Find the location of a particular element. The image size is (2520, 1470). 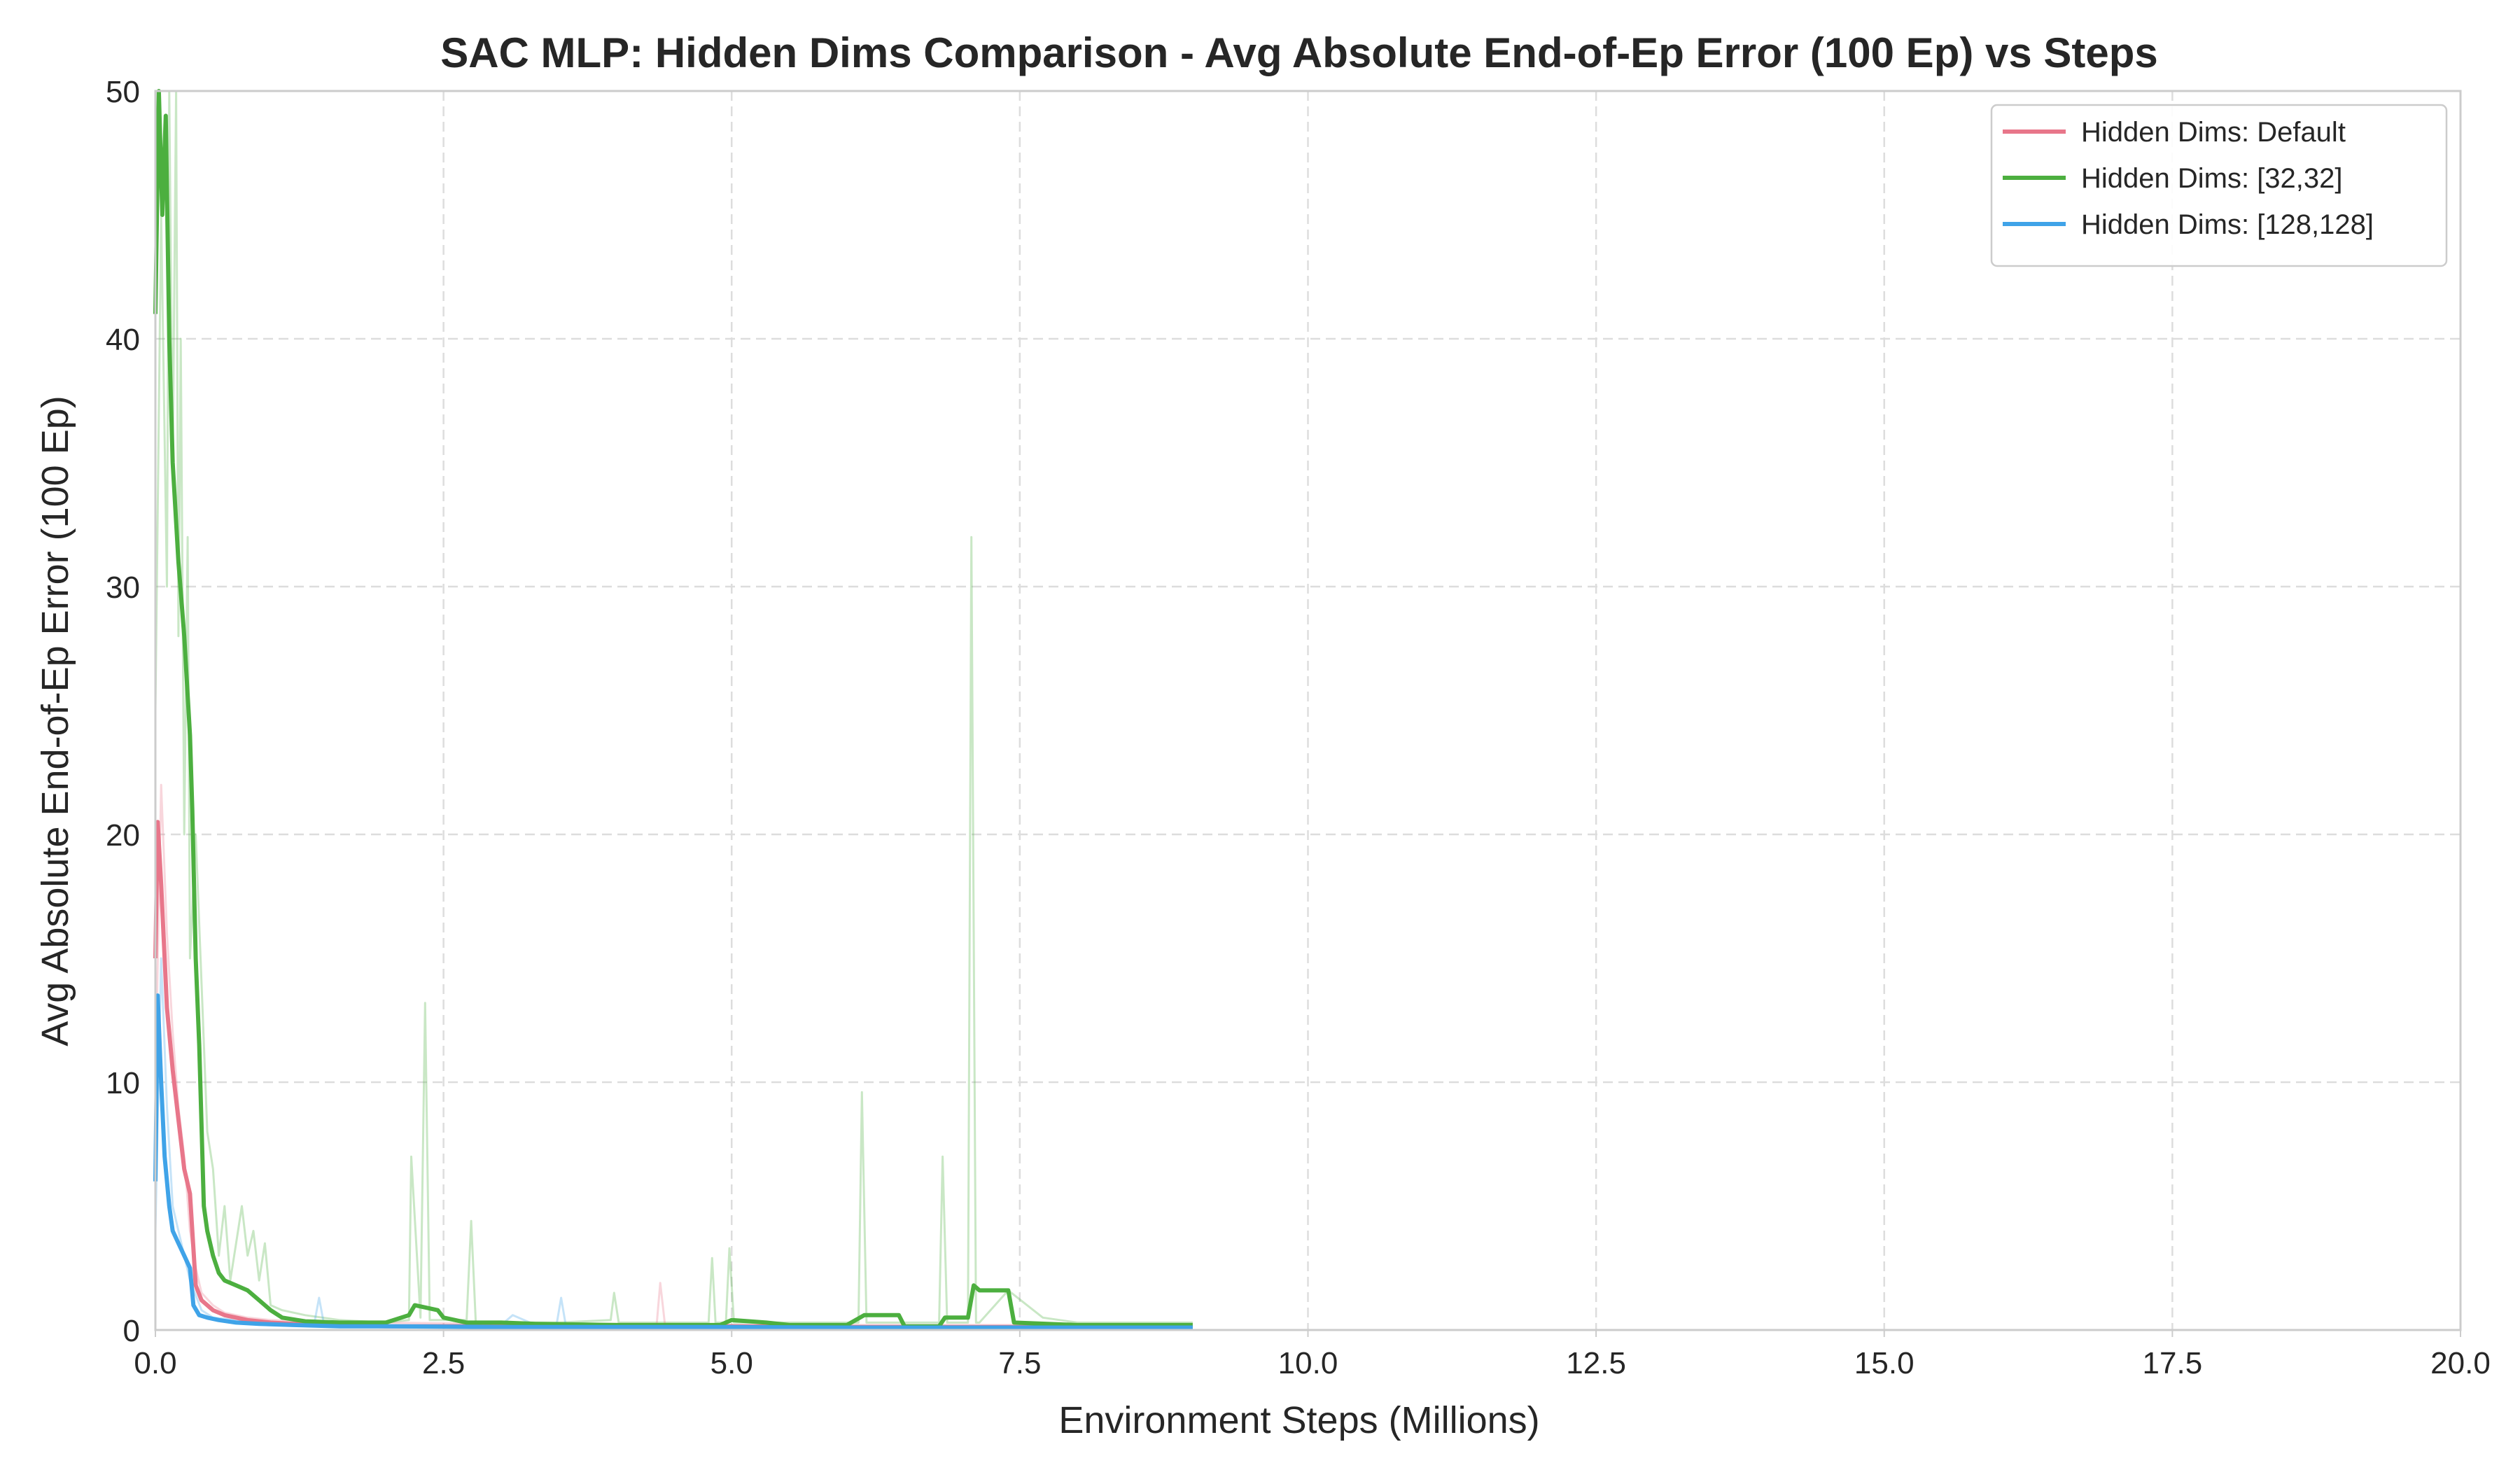

y-tick-label: 10 is located at coordinates (123, 1083).